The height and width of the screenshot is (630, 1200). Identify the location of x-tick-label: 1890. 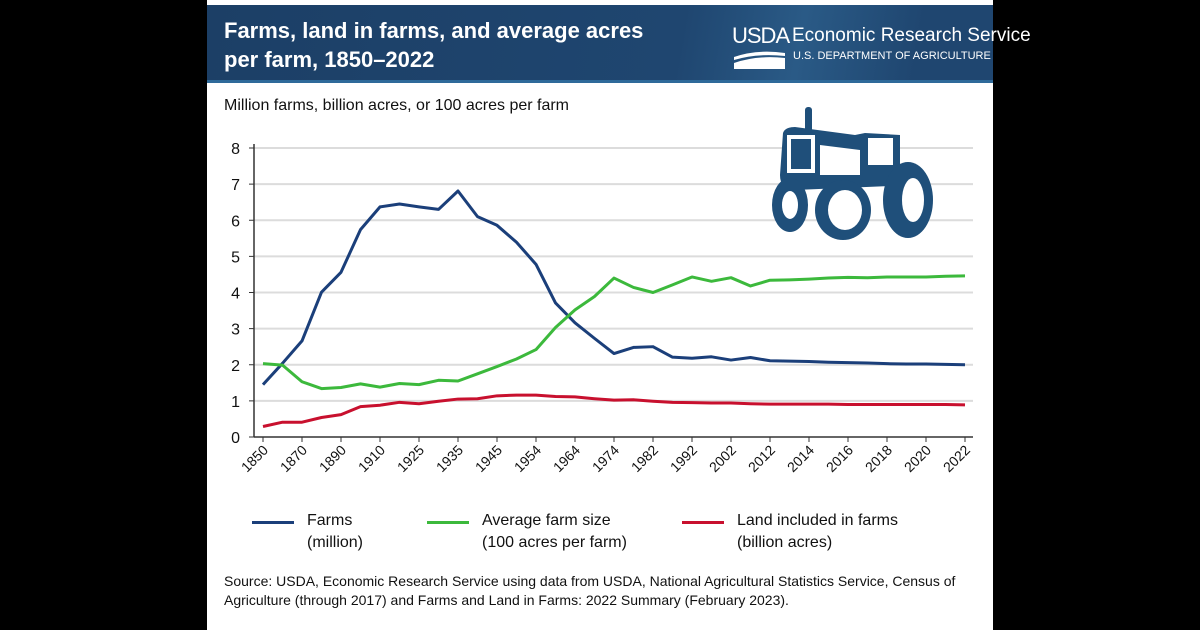
(332, 458).